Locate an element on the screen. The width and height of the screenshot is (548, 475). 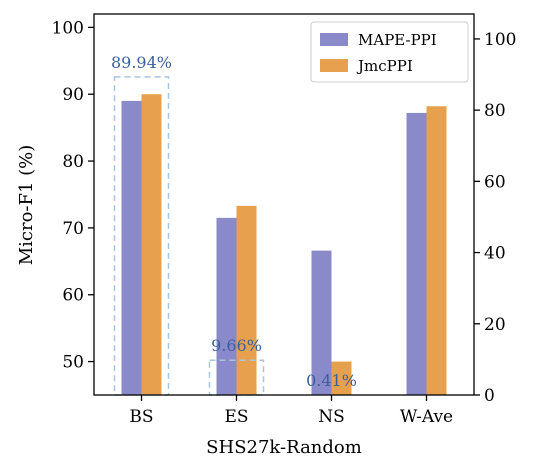
annotation-label-ns: 0.41% is located at coordinates (331, 380).